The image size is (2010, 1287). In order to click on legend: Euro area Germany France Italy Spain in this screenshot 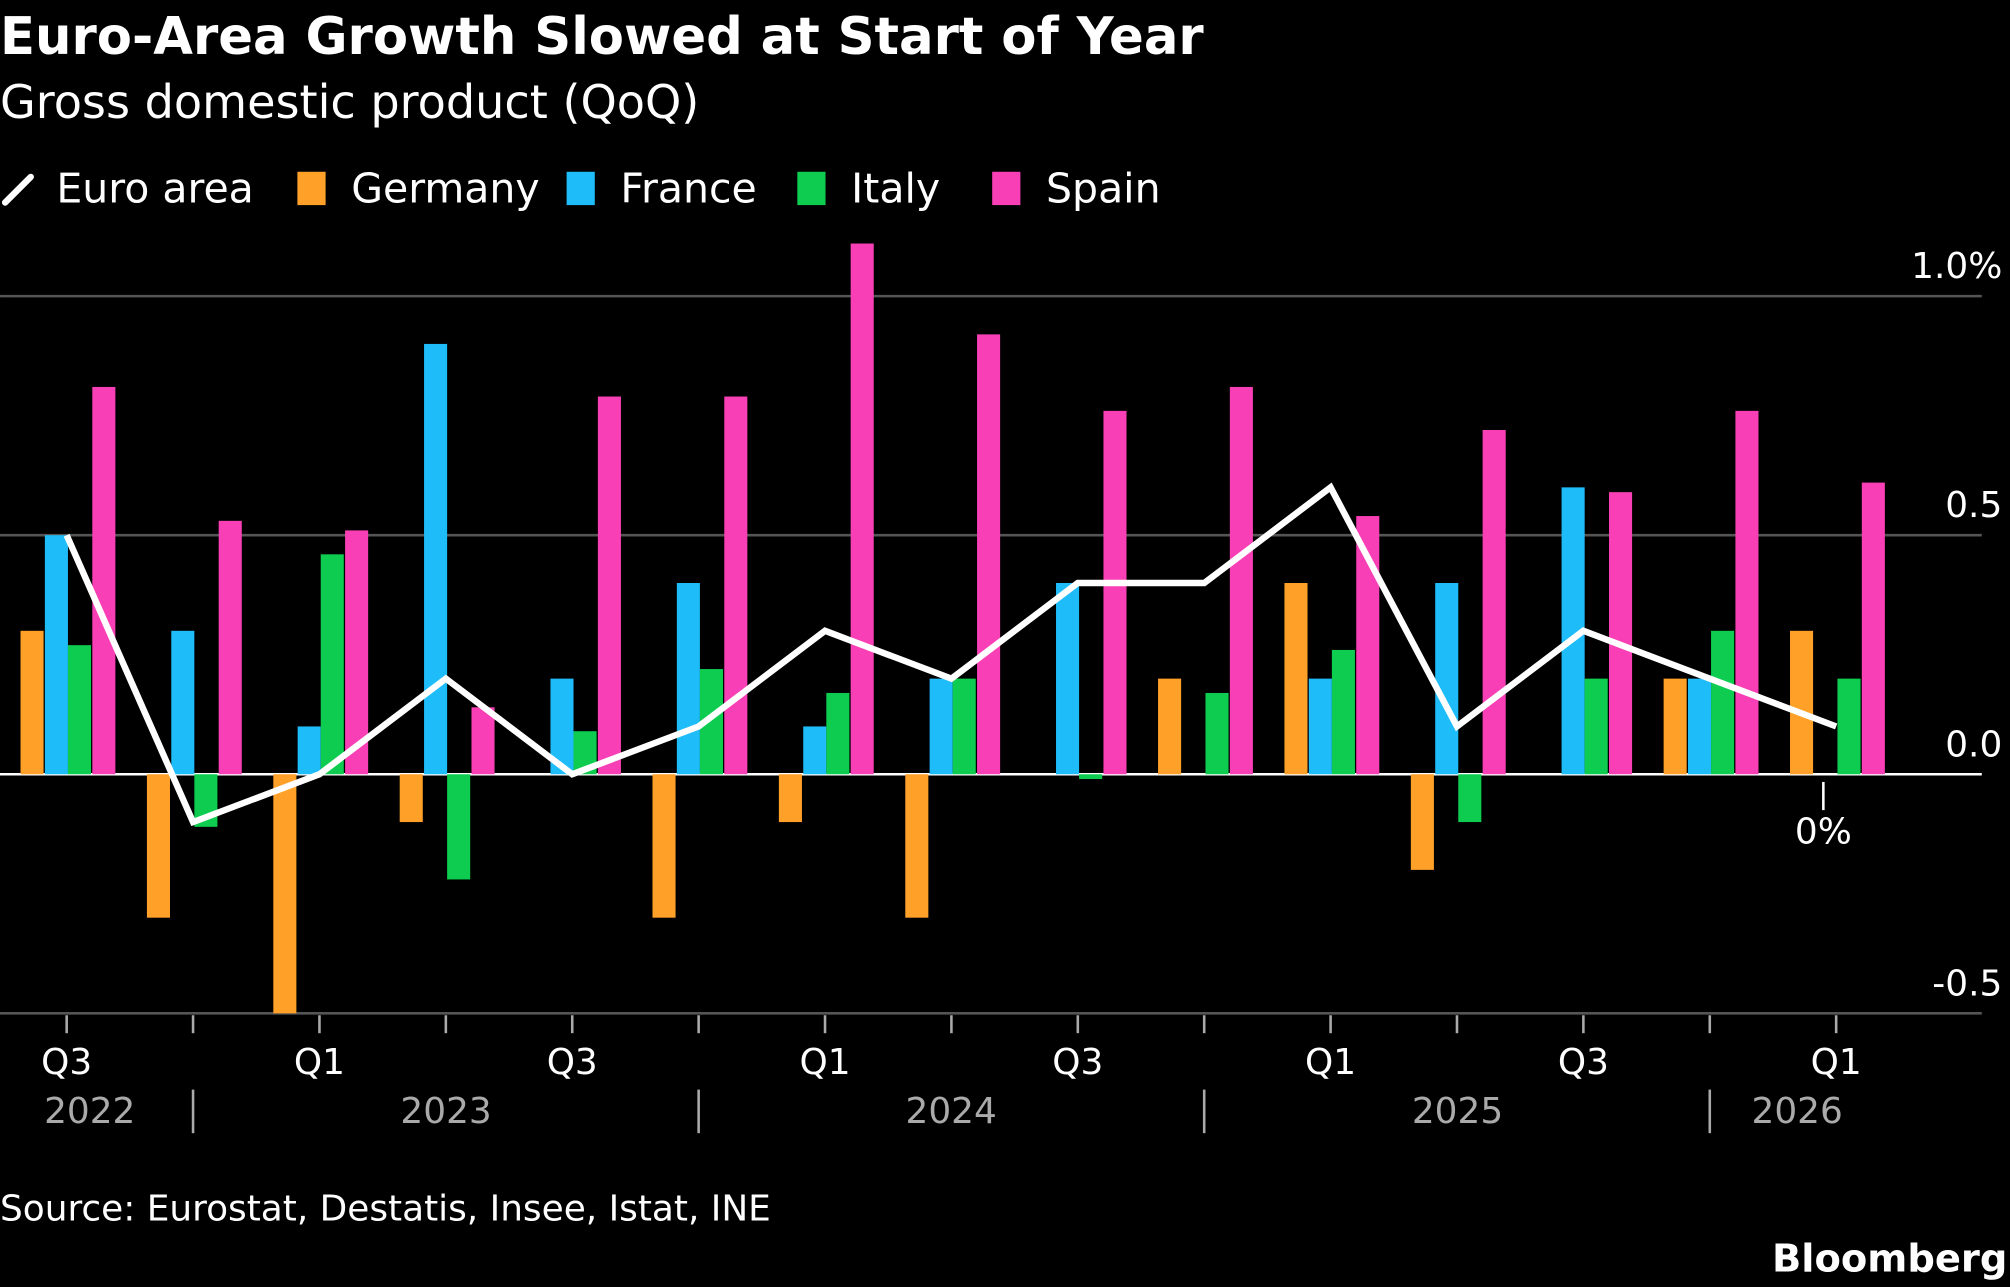, I will do `click(581, 189)`.